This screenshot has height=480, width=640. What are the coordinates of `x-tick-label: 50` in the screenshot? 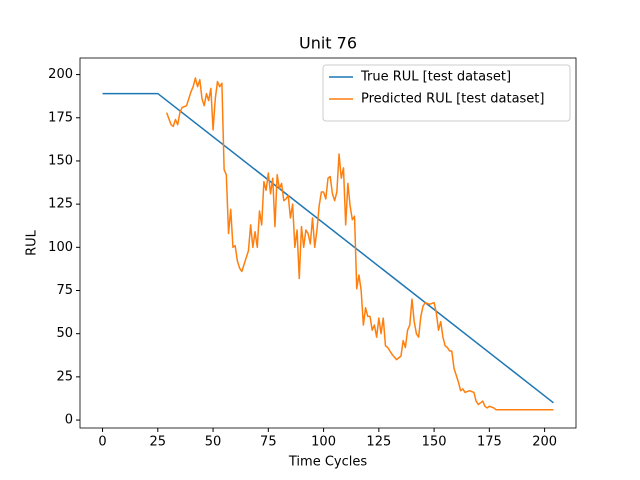 It's located at (213, 442).